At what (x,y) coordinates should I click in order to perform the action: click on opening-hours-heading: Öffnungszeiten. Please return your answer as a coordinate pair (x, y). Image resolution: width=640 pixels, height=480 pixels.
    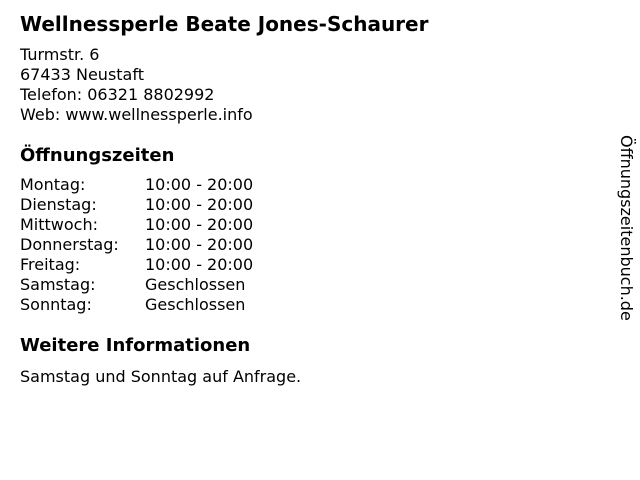
    Looking at the image, I should click on (97, 155).